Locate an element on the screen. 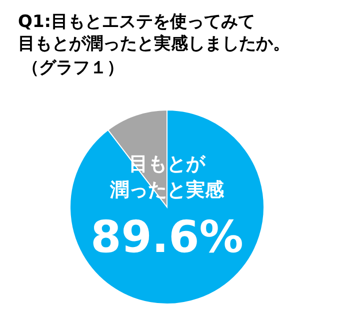 This screenshot has width=346, height=325. chart-subtitle: （グラフ１） is located at coordinates (73, 68).